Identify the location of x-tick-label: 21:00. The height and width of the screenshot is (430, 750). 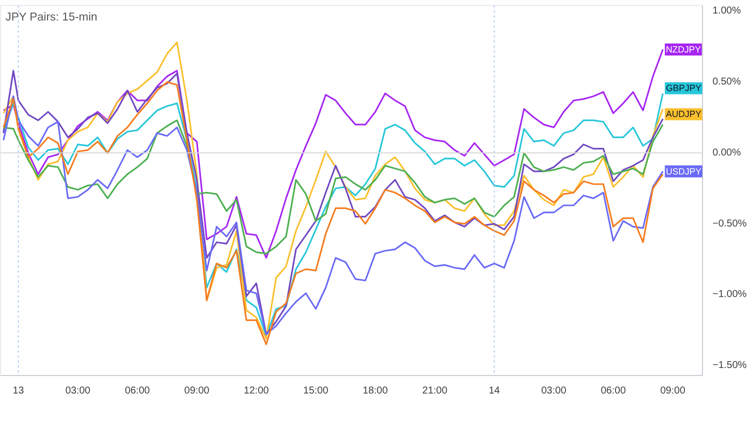
(435, 391).